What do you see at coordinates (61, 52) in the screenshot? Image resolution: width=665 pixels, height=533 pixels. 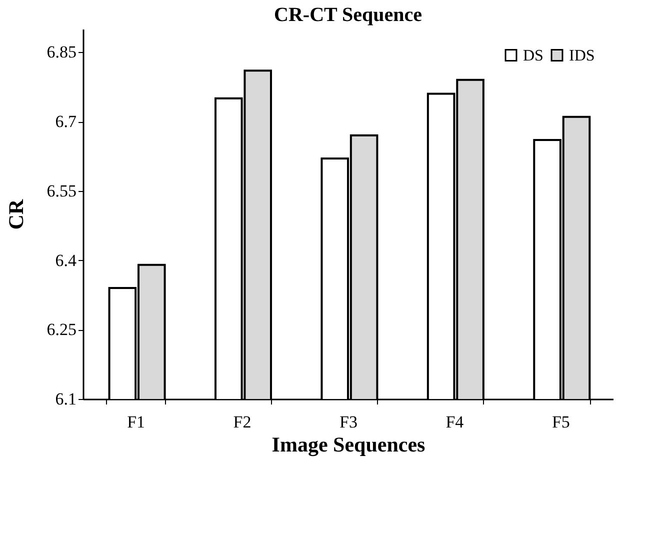 I see `y-tick-label: 6.85` at bounding box center [61, 52].